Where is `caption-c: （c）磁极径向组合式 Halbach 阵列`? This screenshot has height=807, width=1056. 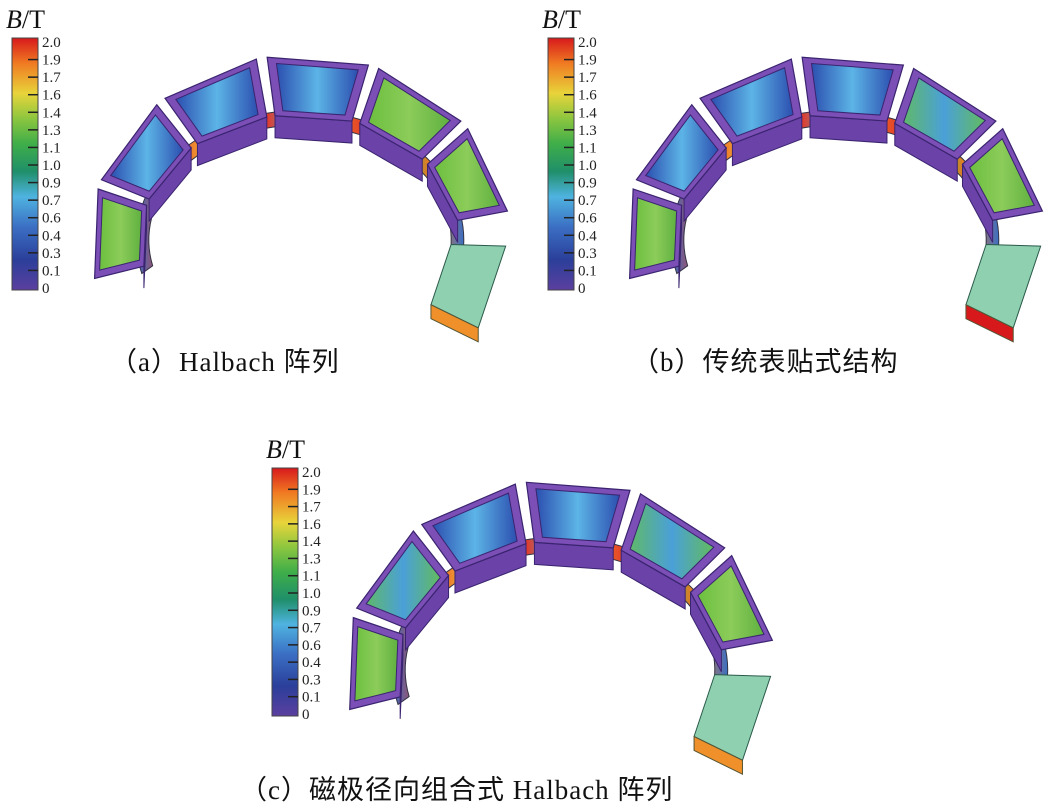
caption-c: （c）磁极径向组合式 Halbach 阵列 is located at coordinates (457, 790).